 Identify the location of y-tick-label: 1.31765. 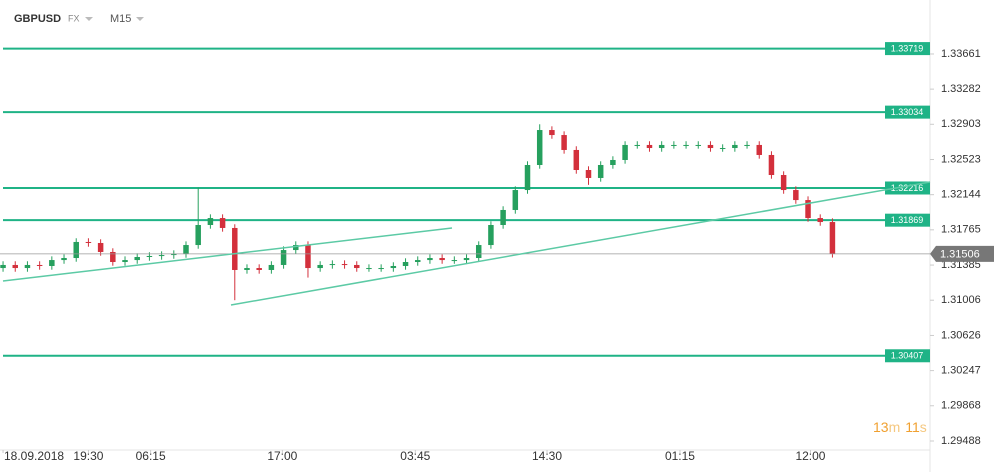
(961, 230).